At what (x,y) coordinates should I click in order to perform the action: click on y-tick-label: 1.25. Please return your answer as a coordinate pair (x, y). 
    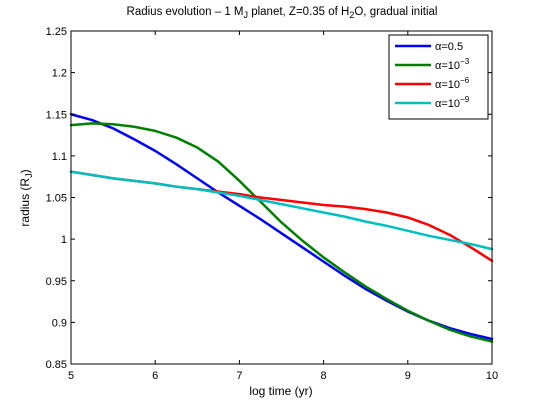
    Looking at the image, I should click on (56, 32).